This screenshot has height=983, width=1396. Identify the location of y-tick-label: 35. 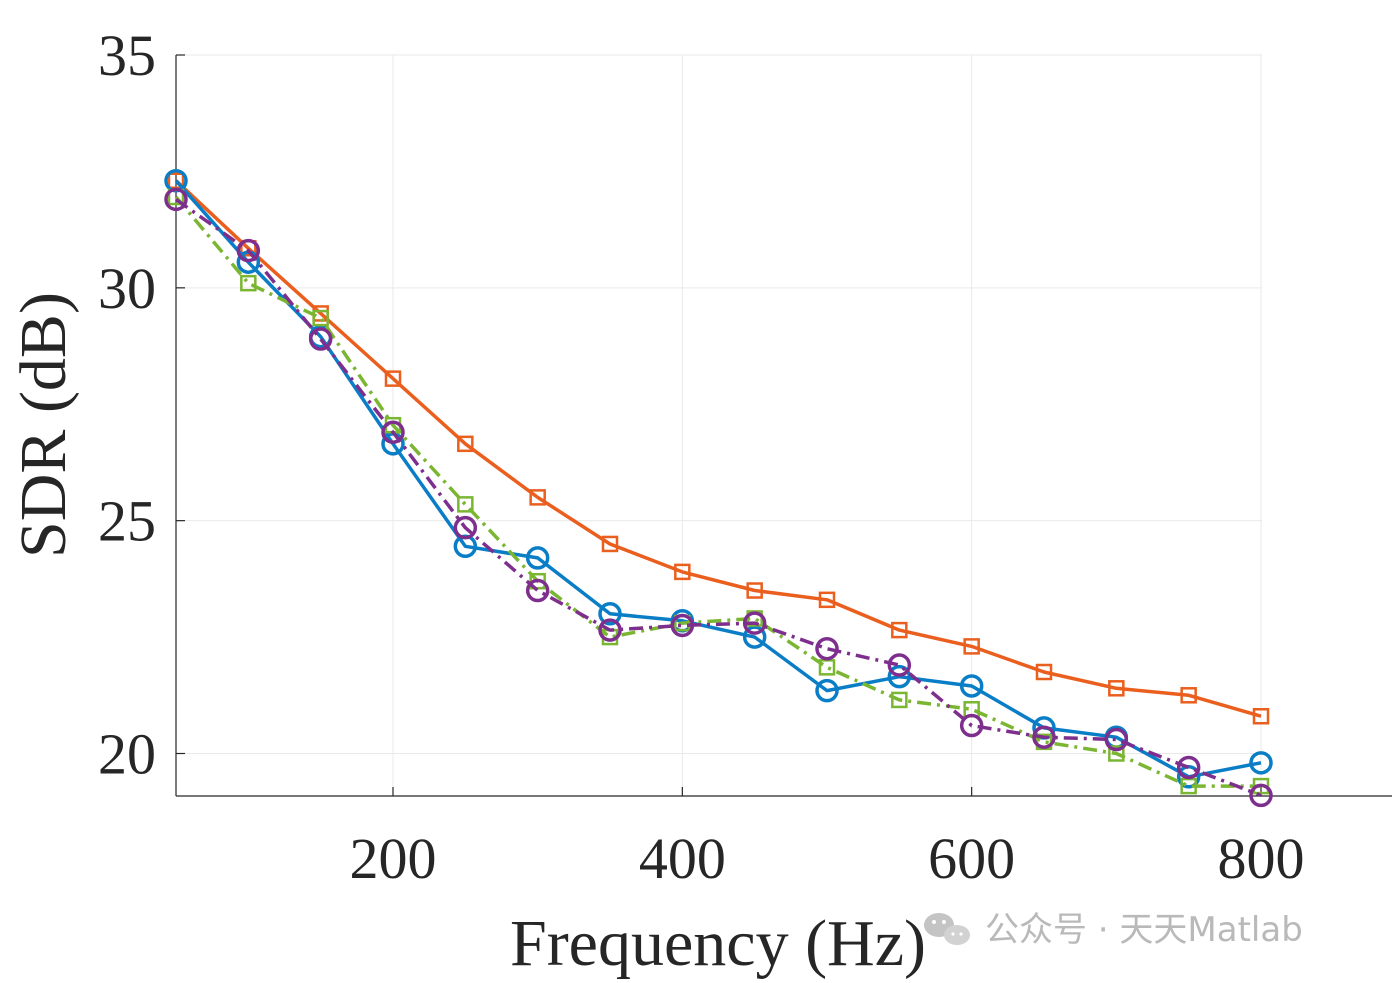
(127, 55).